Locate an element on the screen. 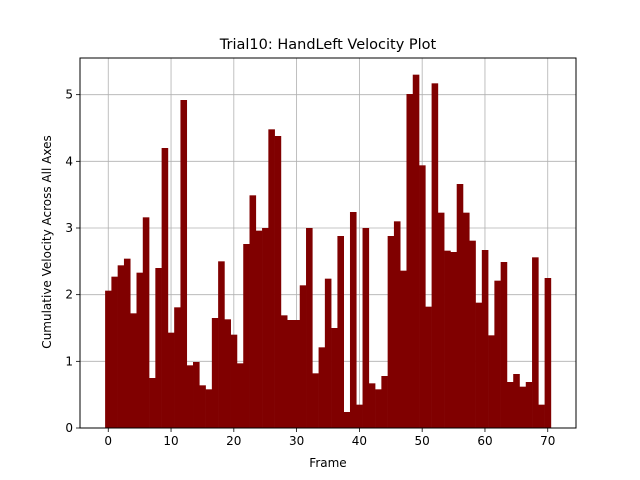  x-tick-label: 10 is located at coordinates (170, 441).